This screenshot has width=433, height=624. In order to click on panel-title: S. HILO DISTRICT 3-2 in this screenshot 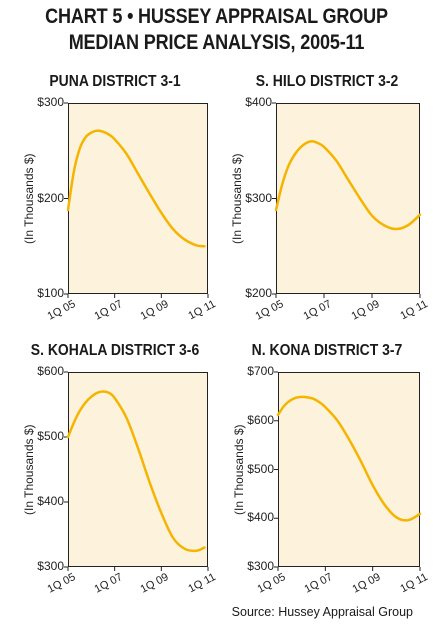, I will do `click(327, 81)`.